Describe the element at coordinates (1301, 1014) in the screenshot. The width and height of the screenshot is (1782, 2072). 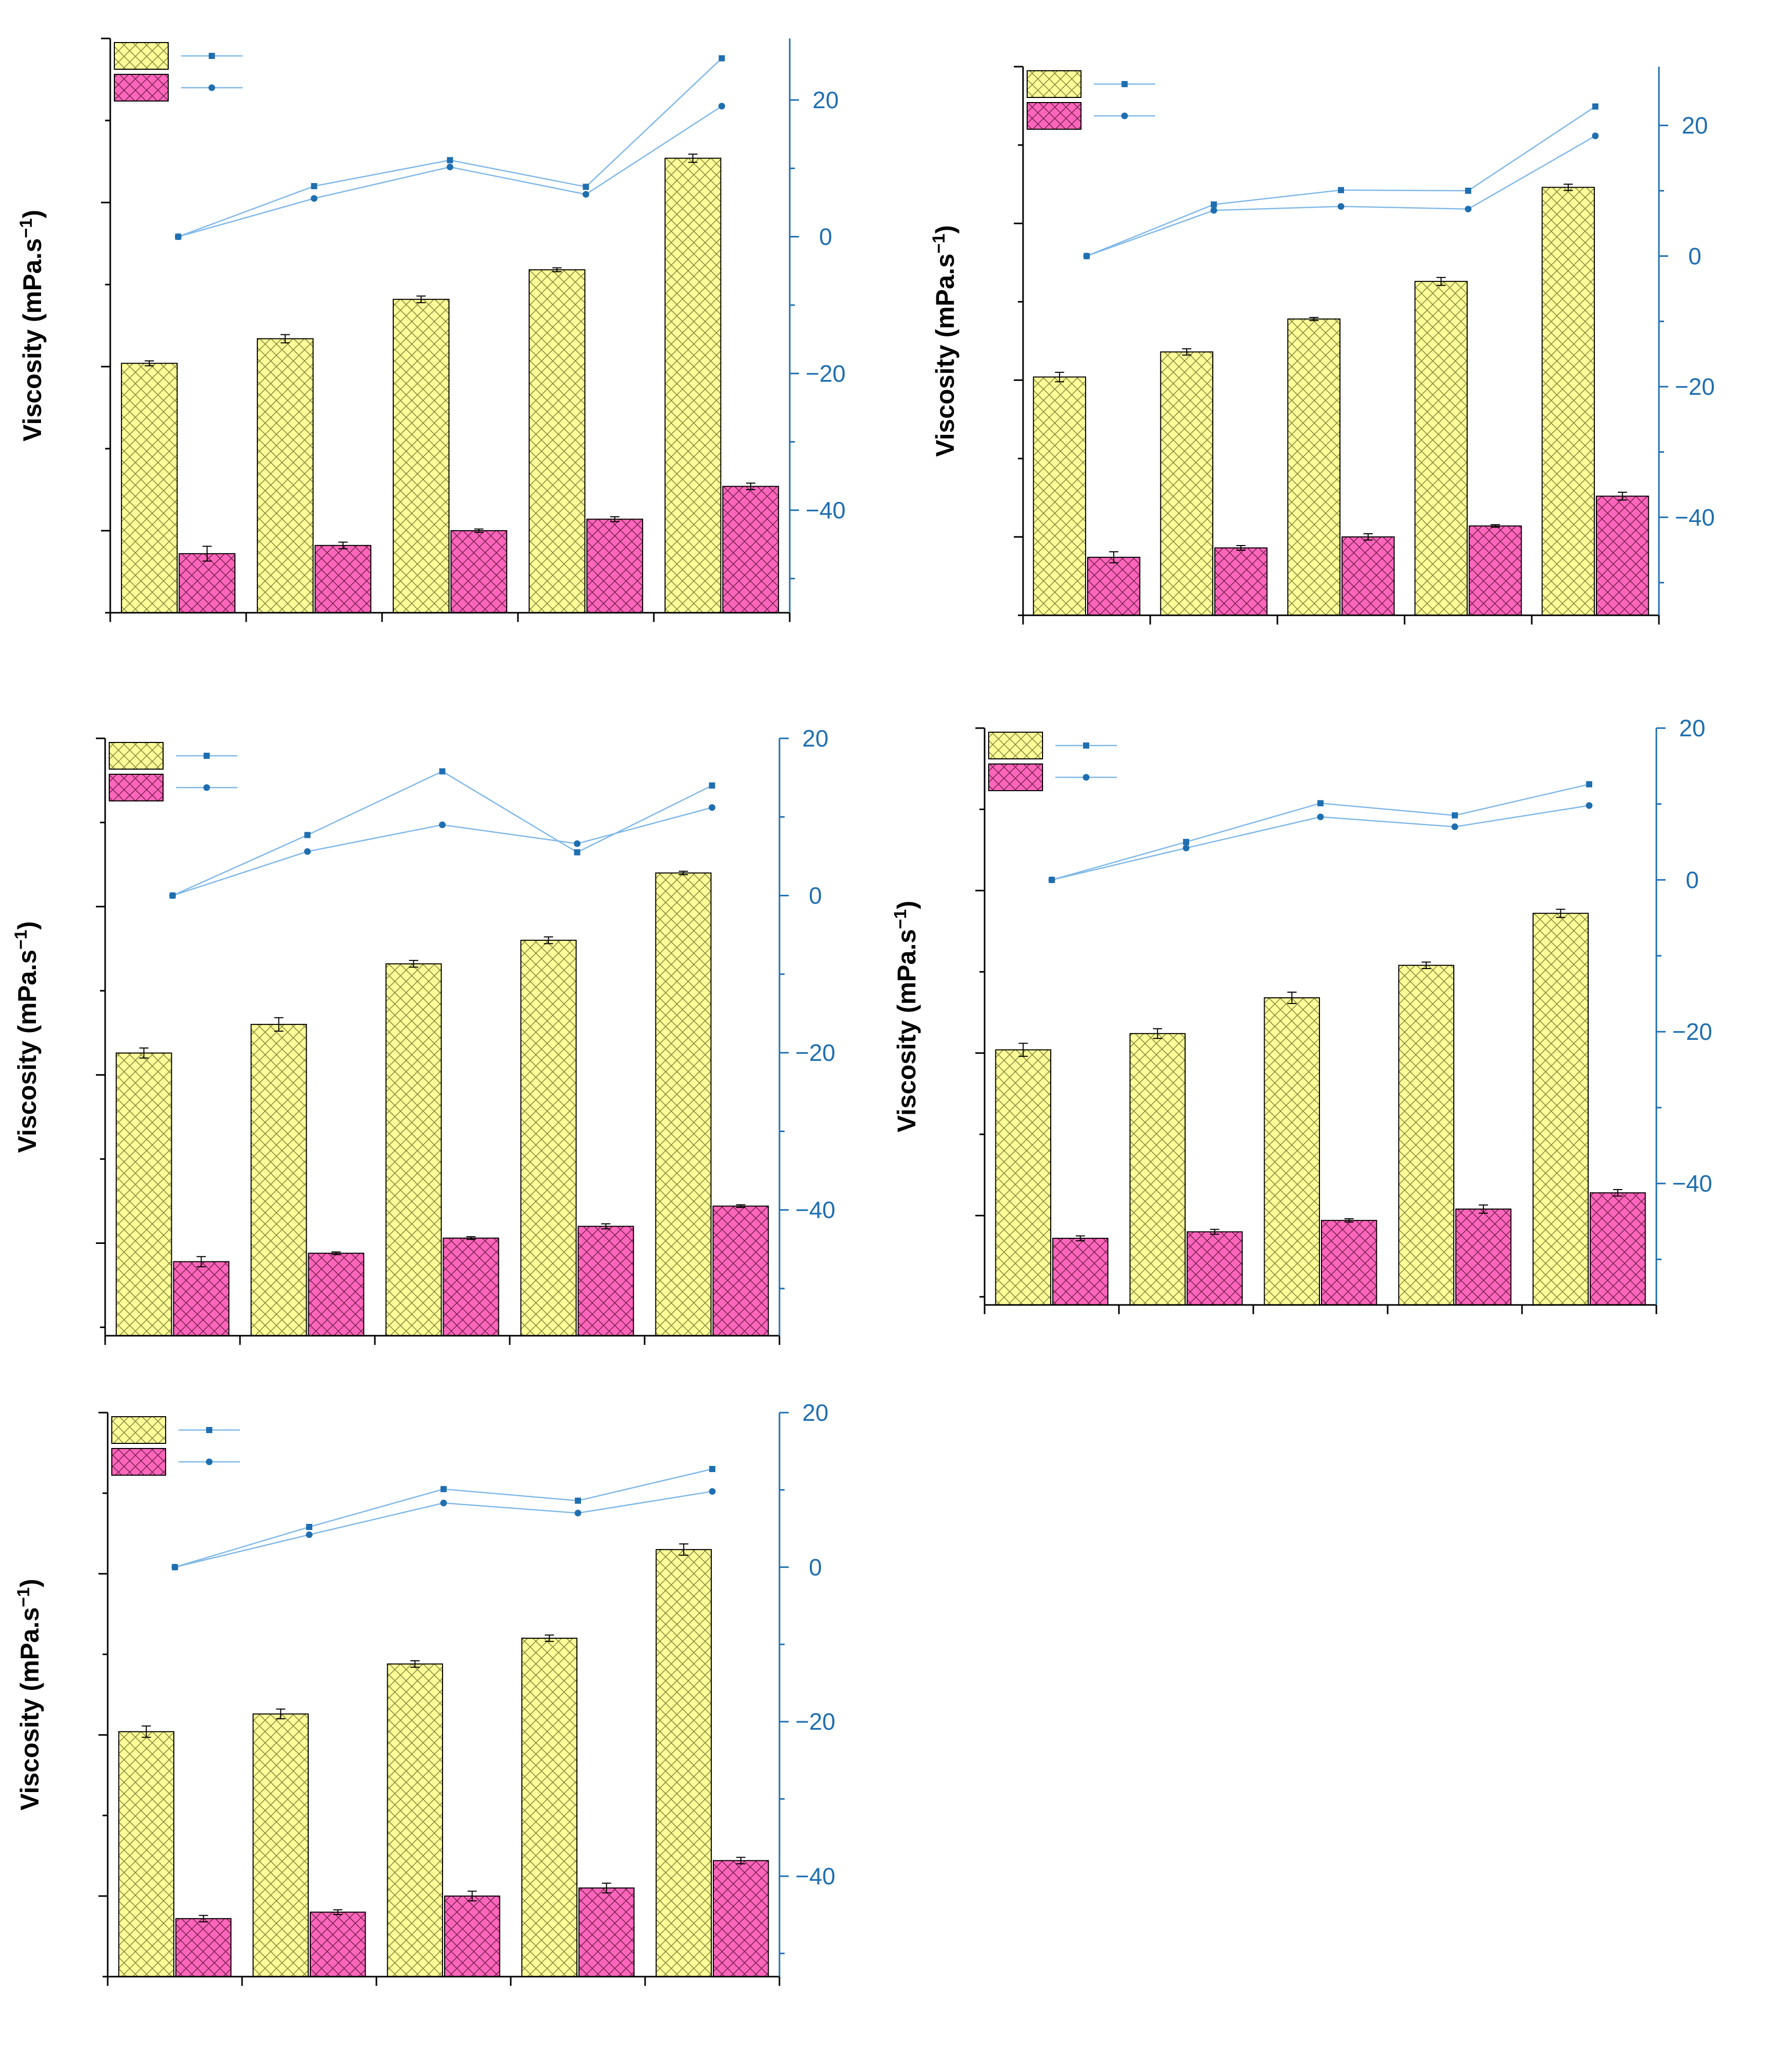
I see `panel-d: 20 0 −20 −40 Viscosity (mPa.s−1)` at that location.